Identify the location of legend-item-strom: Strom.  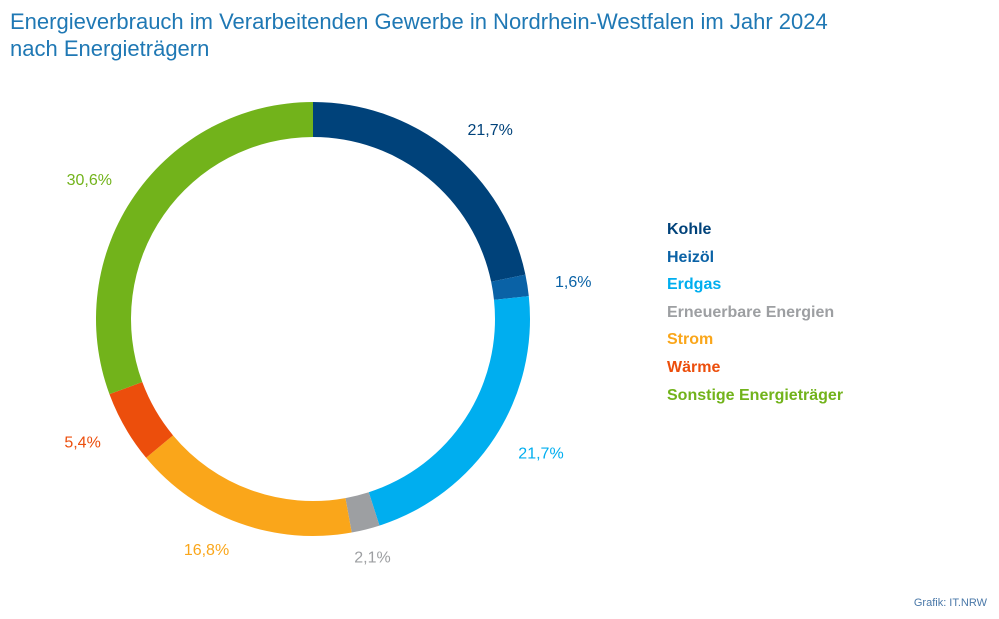
(690, 340).